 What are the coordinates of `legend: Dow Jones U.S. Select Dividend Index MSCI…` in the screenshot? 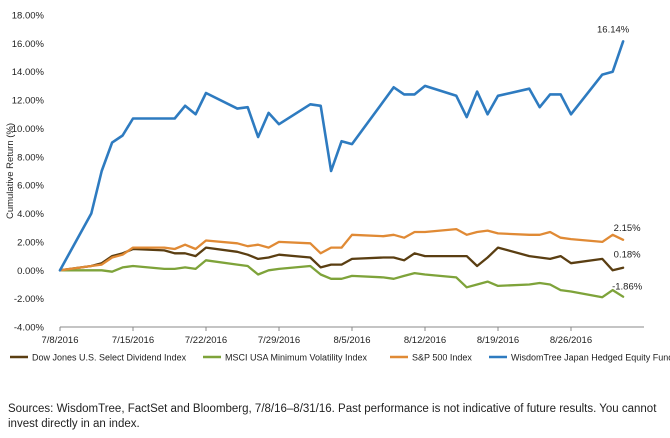 It's located at (340, 358).